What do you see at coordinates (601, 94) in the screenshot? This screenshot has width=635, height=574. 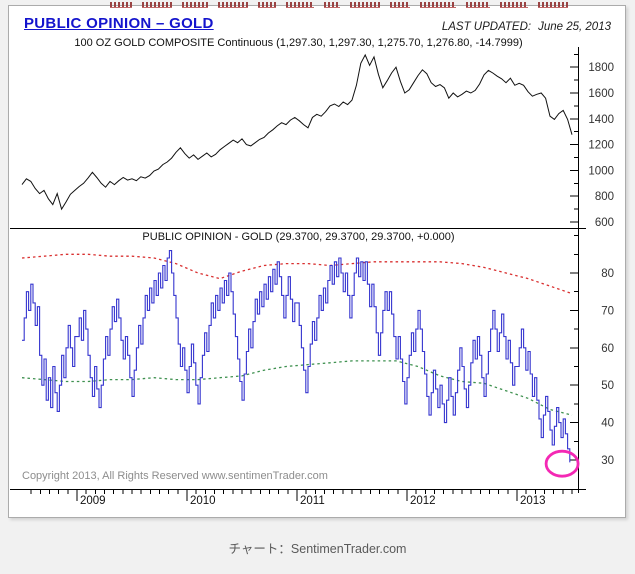 I see `svg-text: 1600` at bounding box center [601, 94].